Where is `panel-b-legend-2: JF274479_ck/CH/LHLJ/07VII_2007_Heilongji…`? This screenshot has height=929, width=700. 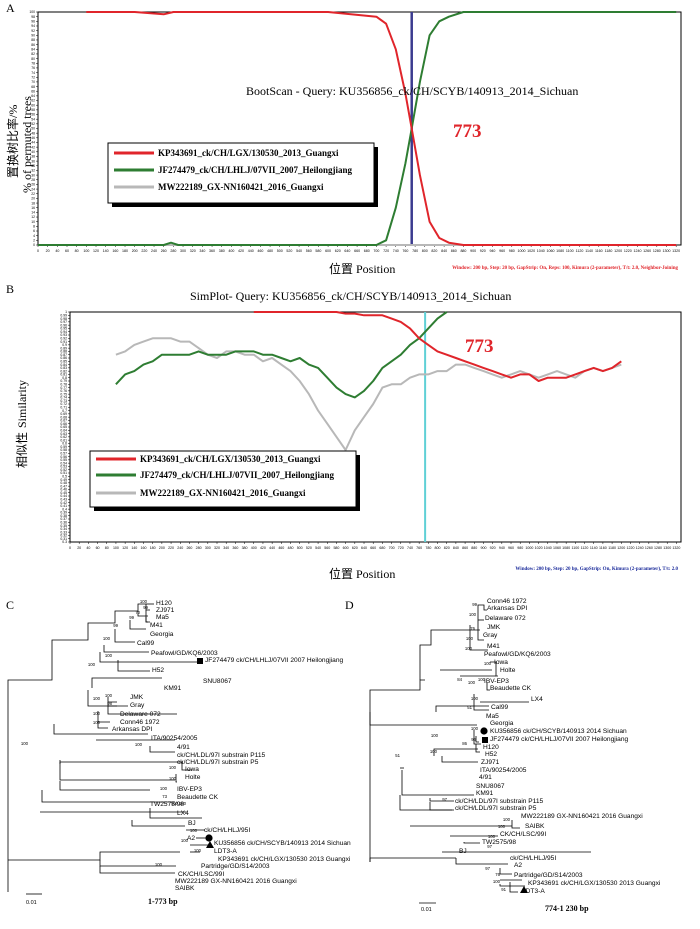 panel-b-legend-2: JF274479_ck/CH/LHLJ/07VII_2007_Heilongji… is located at coordinates (237, 475).